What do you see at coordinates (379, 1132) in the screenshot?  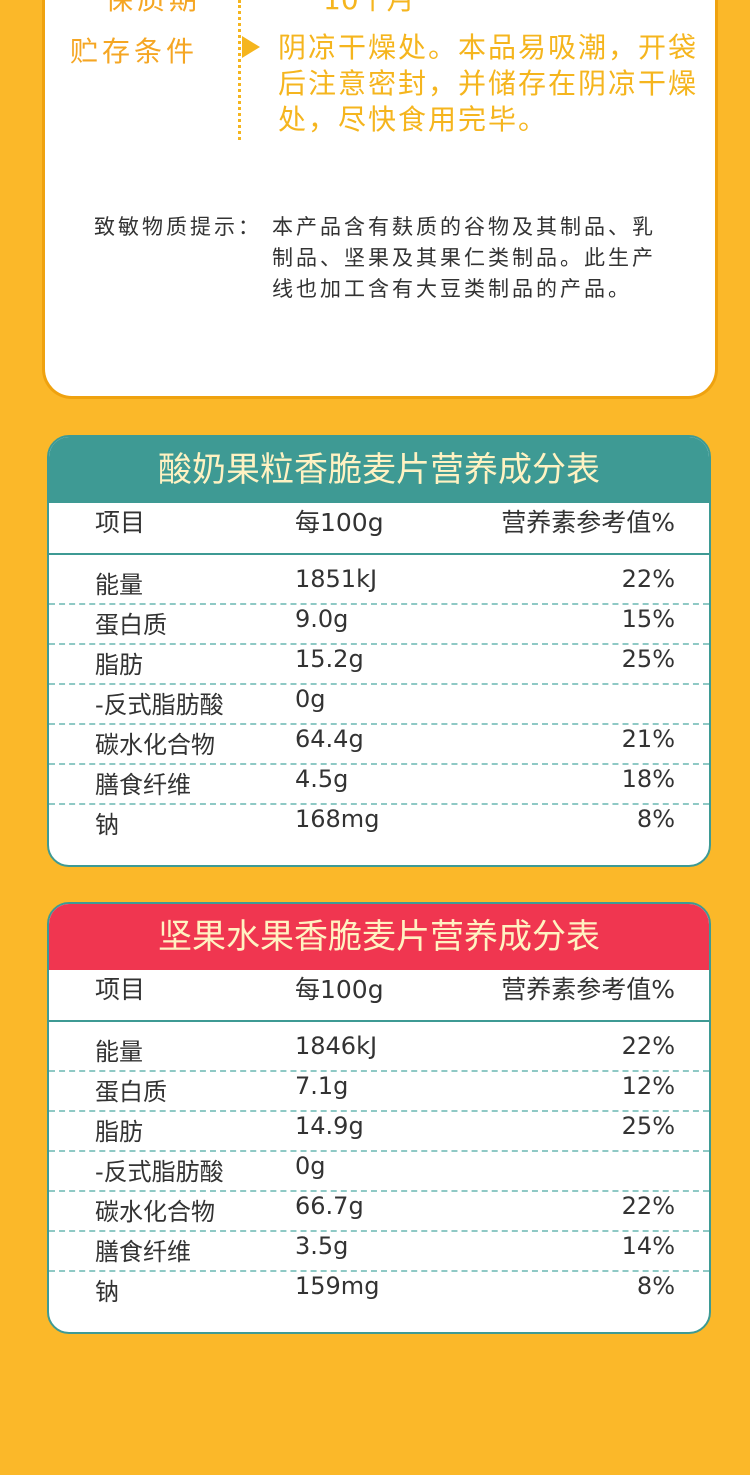 I see `table-row: 脂肪 14.9g 25%` at bounding box center [379, 1132].